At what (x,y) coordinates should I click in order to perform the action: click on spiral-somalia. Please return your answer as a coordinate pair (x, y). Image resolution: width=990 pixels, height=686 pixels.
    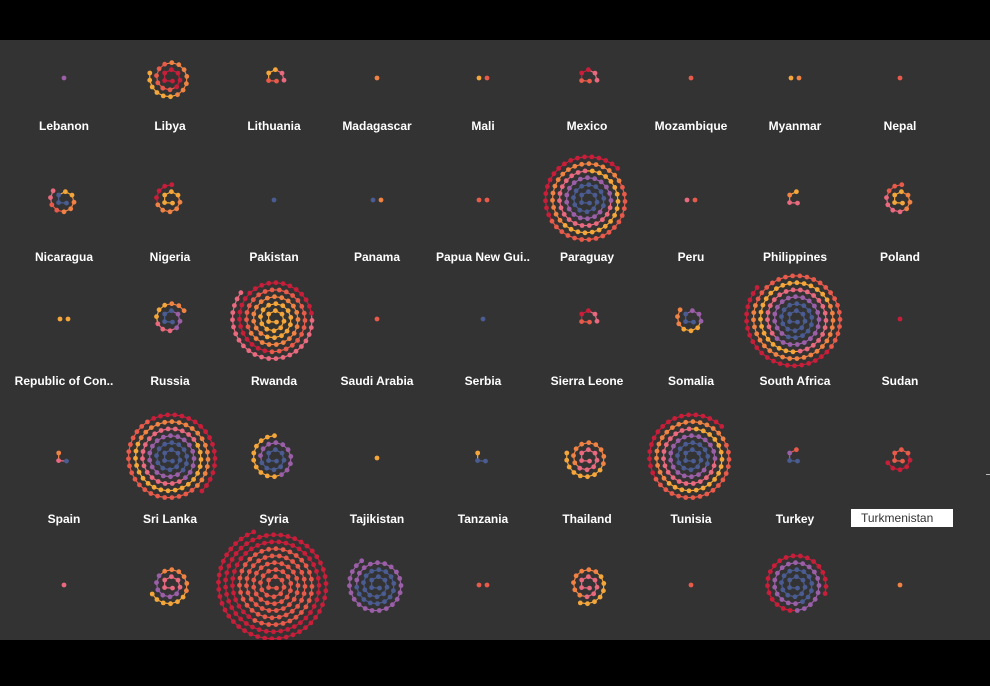
    Looking at the image, I should click on (689, 320).